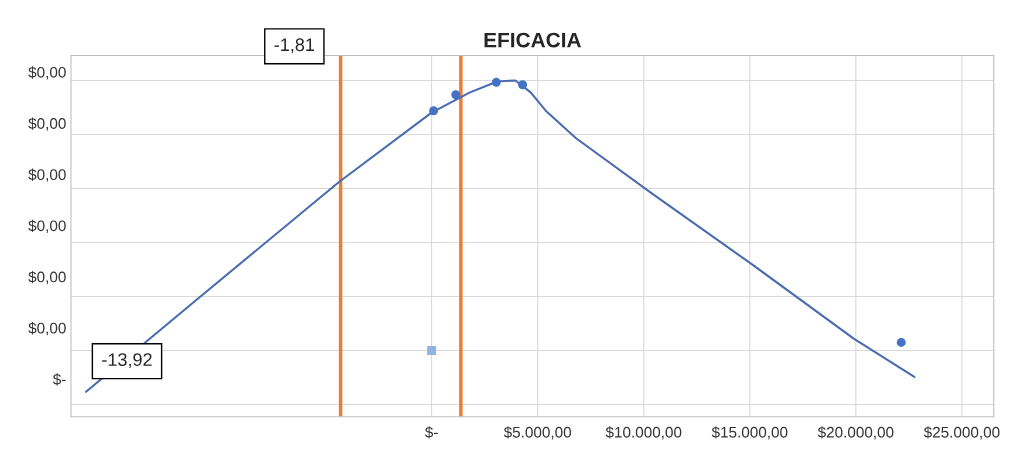 The height and width of the screenshot is (463, 1014). Describe the element at coordinates (749, 433) in the screenshot. I see `x-tick-label: $15.000,00` at that location.